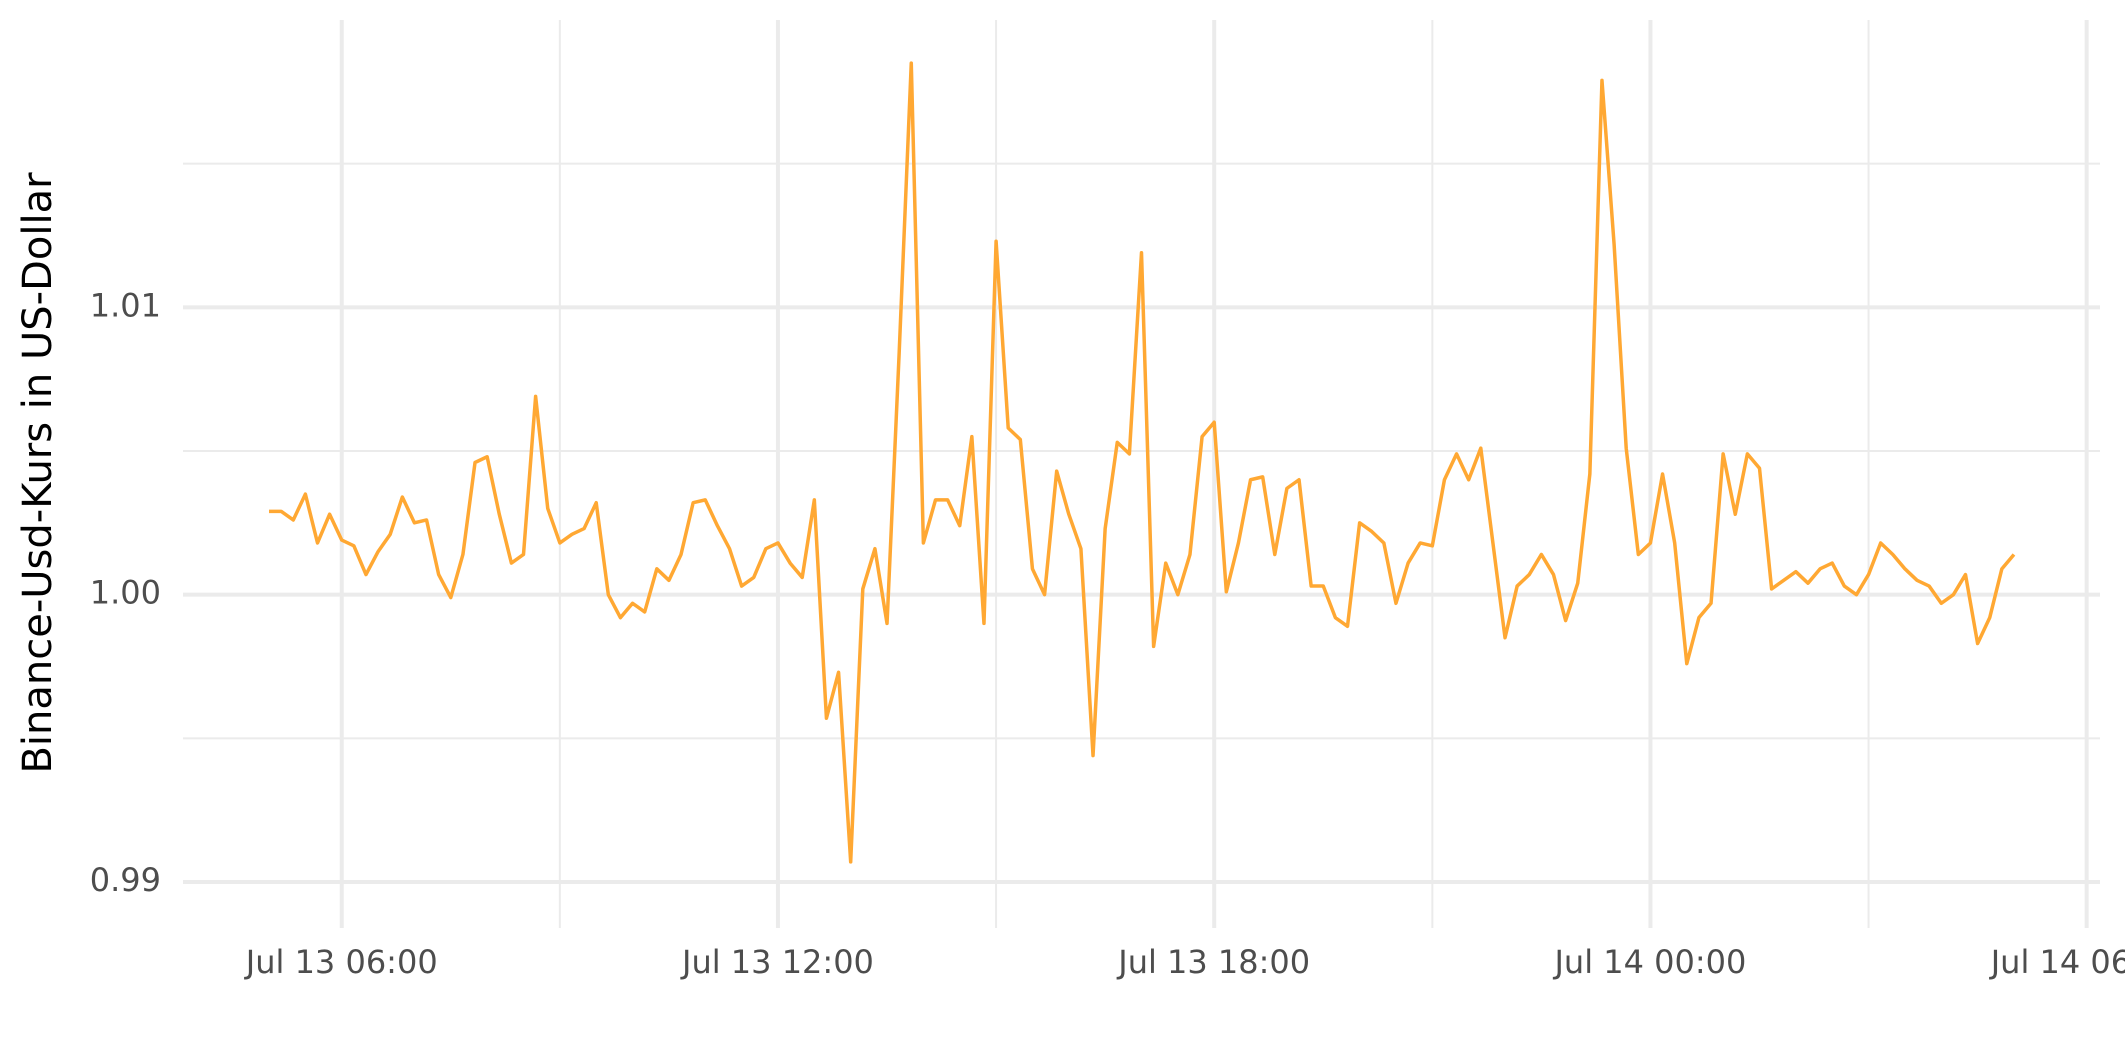  What do you see at coordinates (125, 880) in the screenshot?
I see `y-tick-label: 0.99` at bounding box center [125, 880].